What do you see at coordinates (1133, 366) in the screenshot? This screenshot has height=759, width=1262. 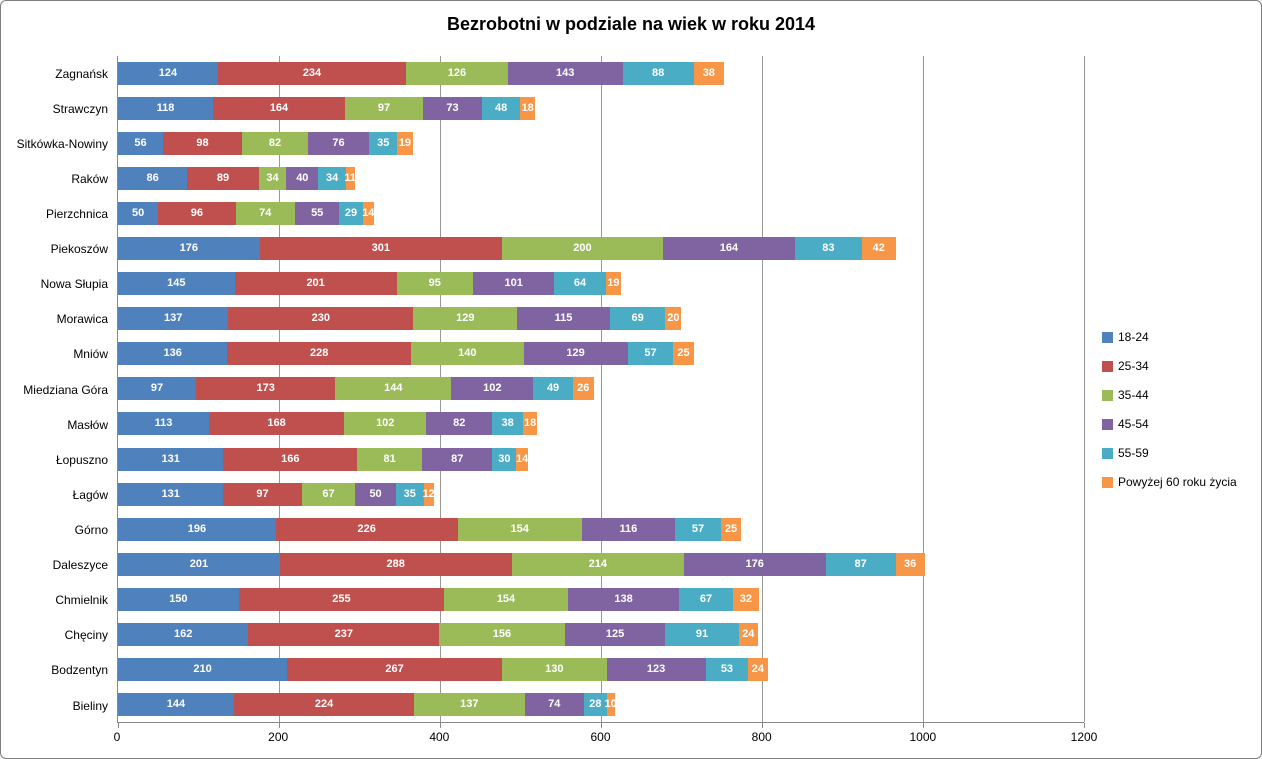 I see `legend-label: 25-34` at bounding box center [1133, 366].